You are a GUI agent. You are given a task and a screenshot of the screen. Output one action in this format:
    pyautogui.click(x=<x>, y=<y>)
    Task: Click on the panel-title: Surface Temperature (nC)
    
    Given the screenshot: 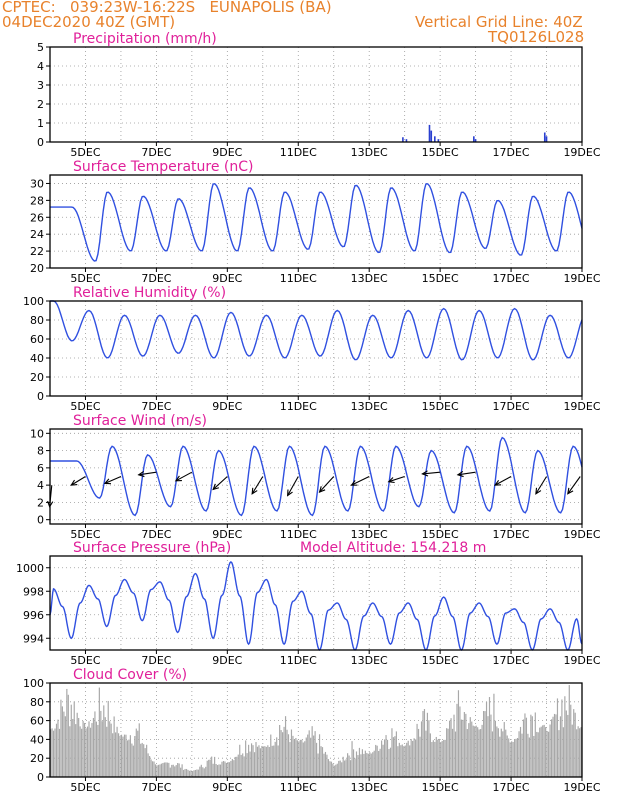 What is the action you would take?
    pyautogui.click(x=163, y=167)
    